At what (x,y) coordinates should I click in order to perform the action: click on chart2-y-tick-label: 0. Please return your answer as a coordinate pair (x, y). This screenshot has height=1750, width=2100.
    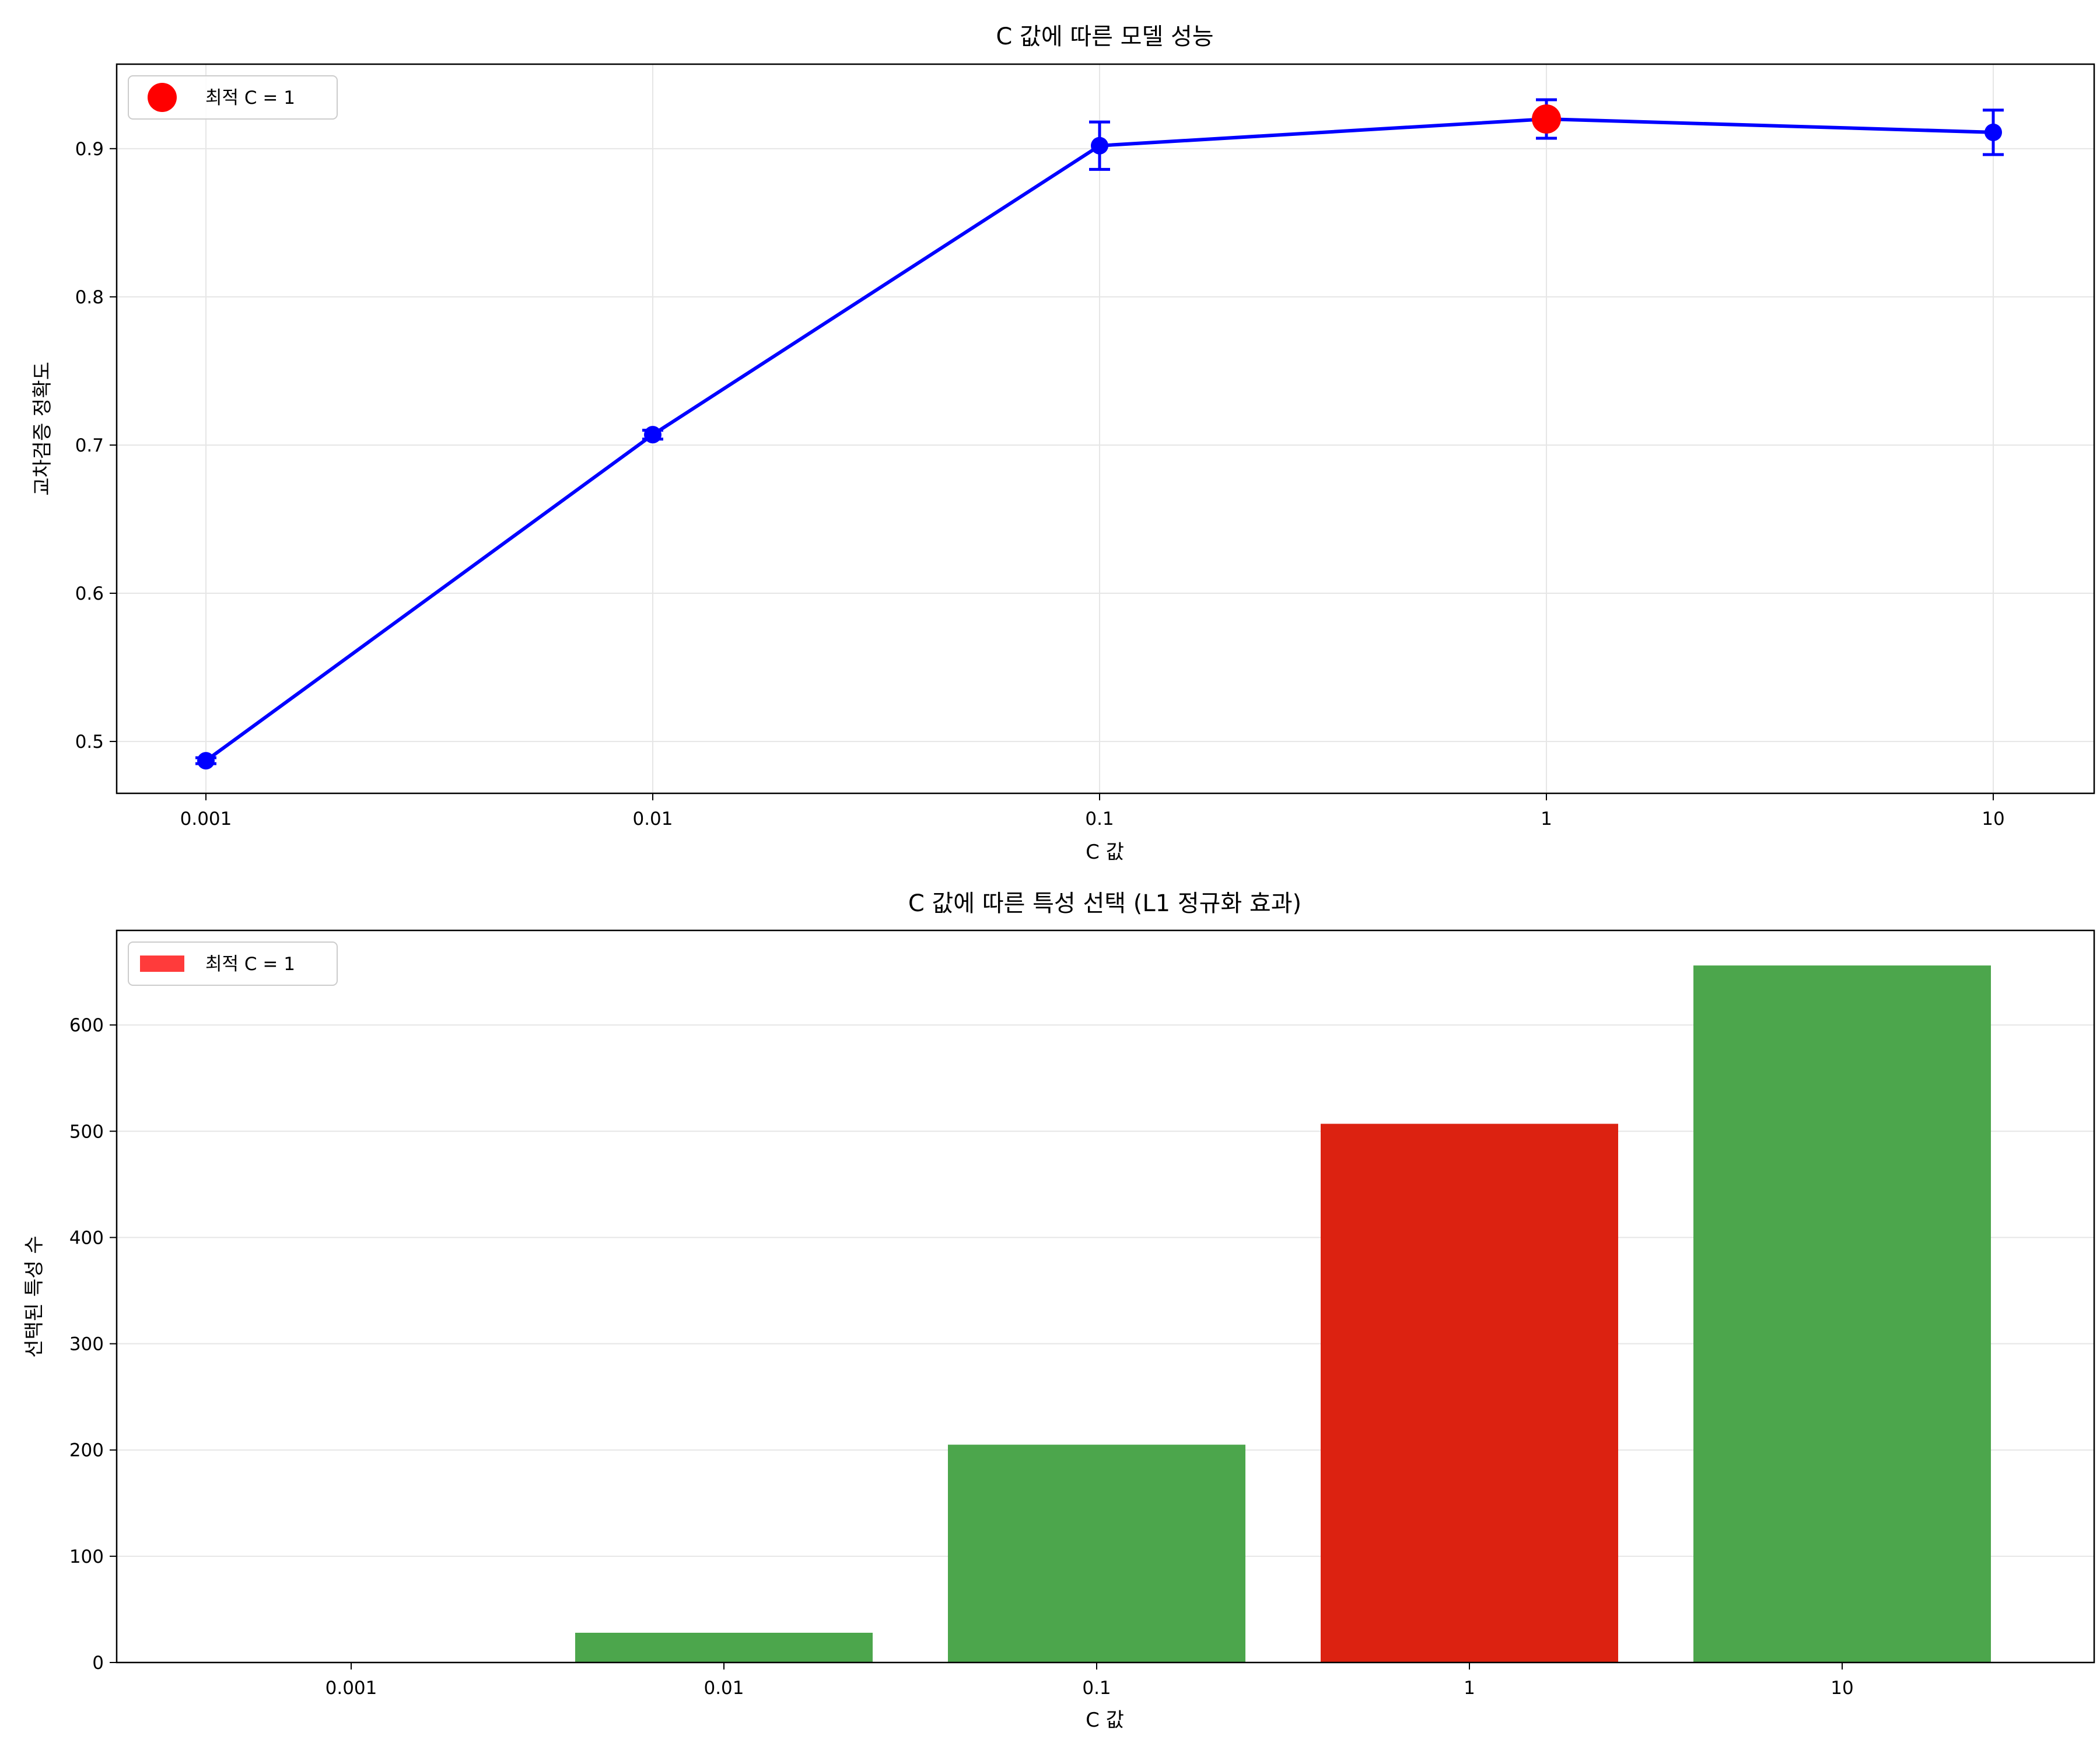
    Looking at the image, I should click on (98, 1664).